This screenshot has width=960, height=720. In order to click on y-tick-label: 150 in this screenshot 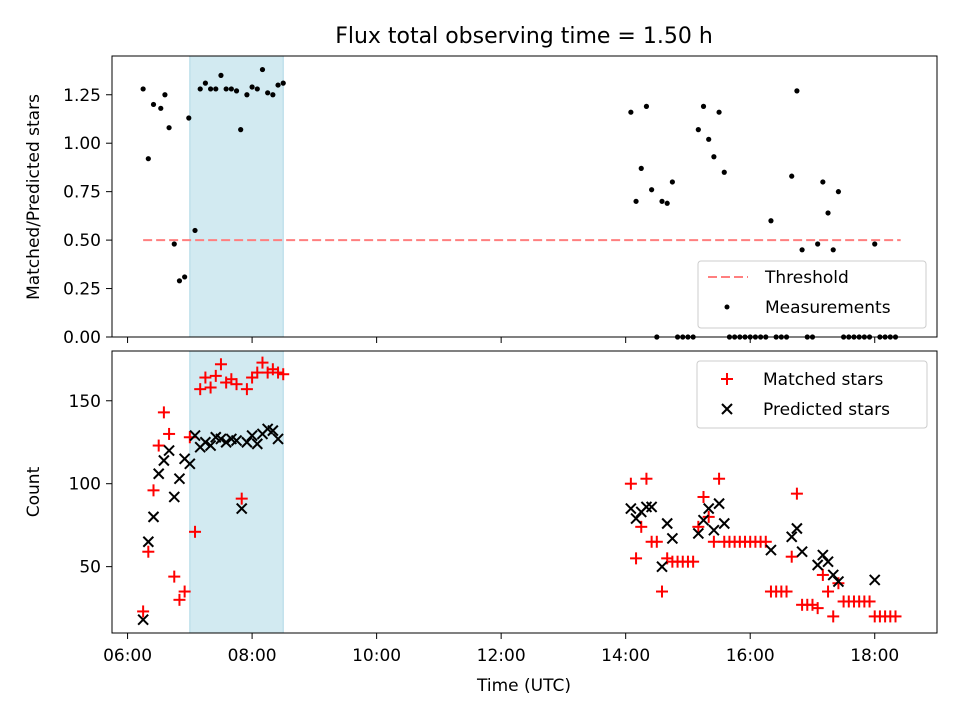, I will do `click(85, 402)`.